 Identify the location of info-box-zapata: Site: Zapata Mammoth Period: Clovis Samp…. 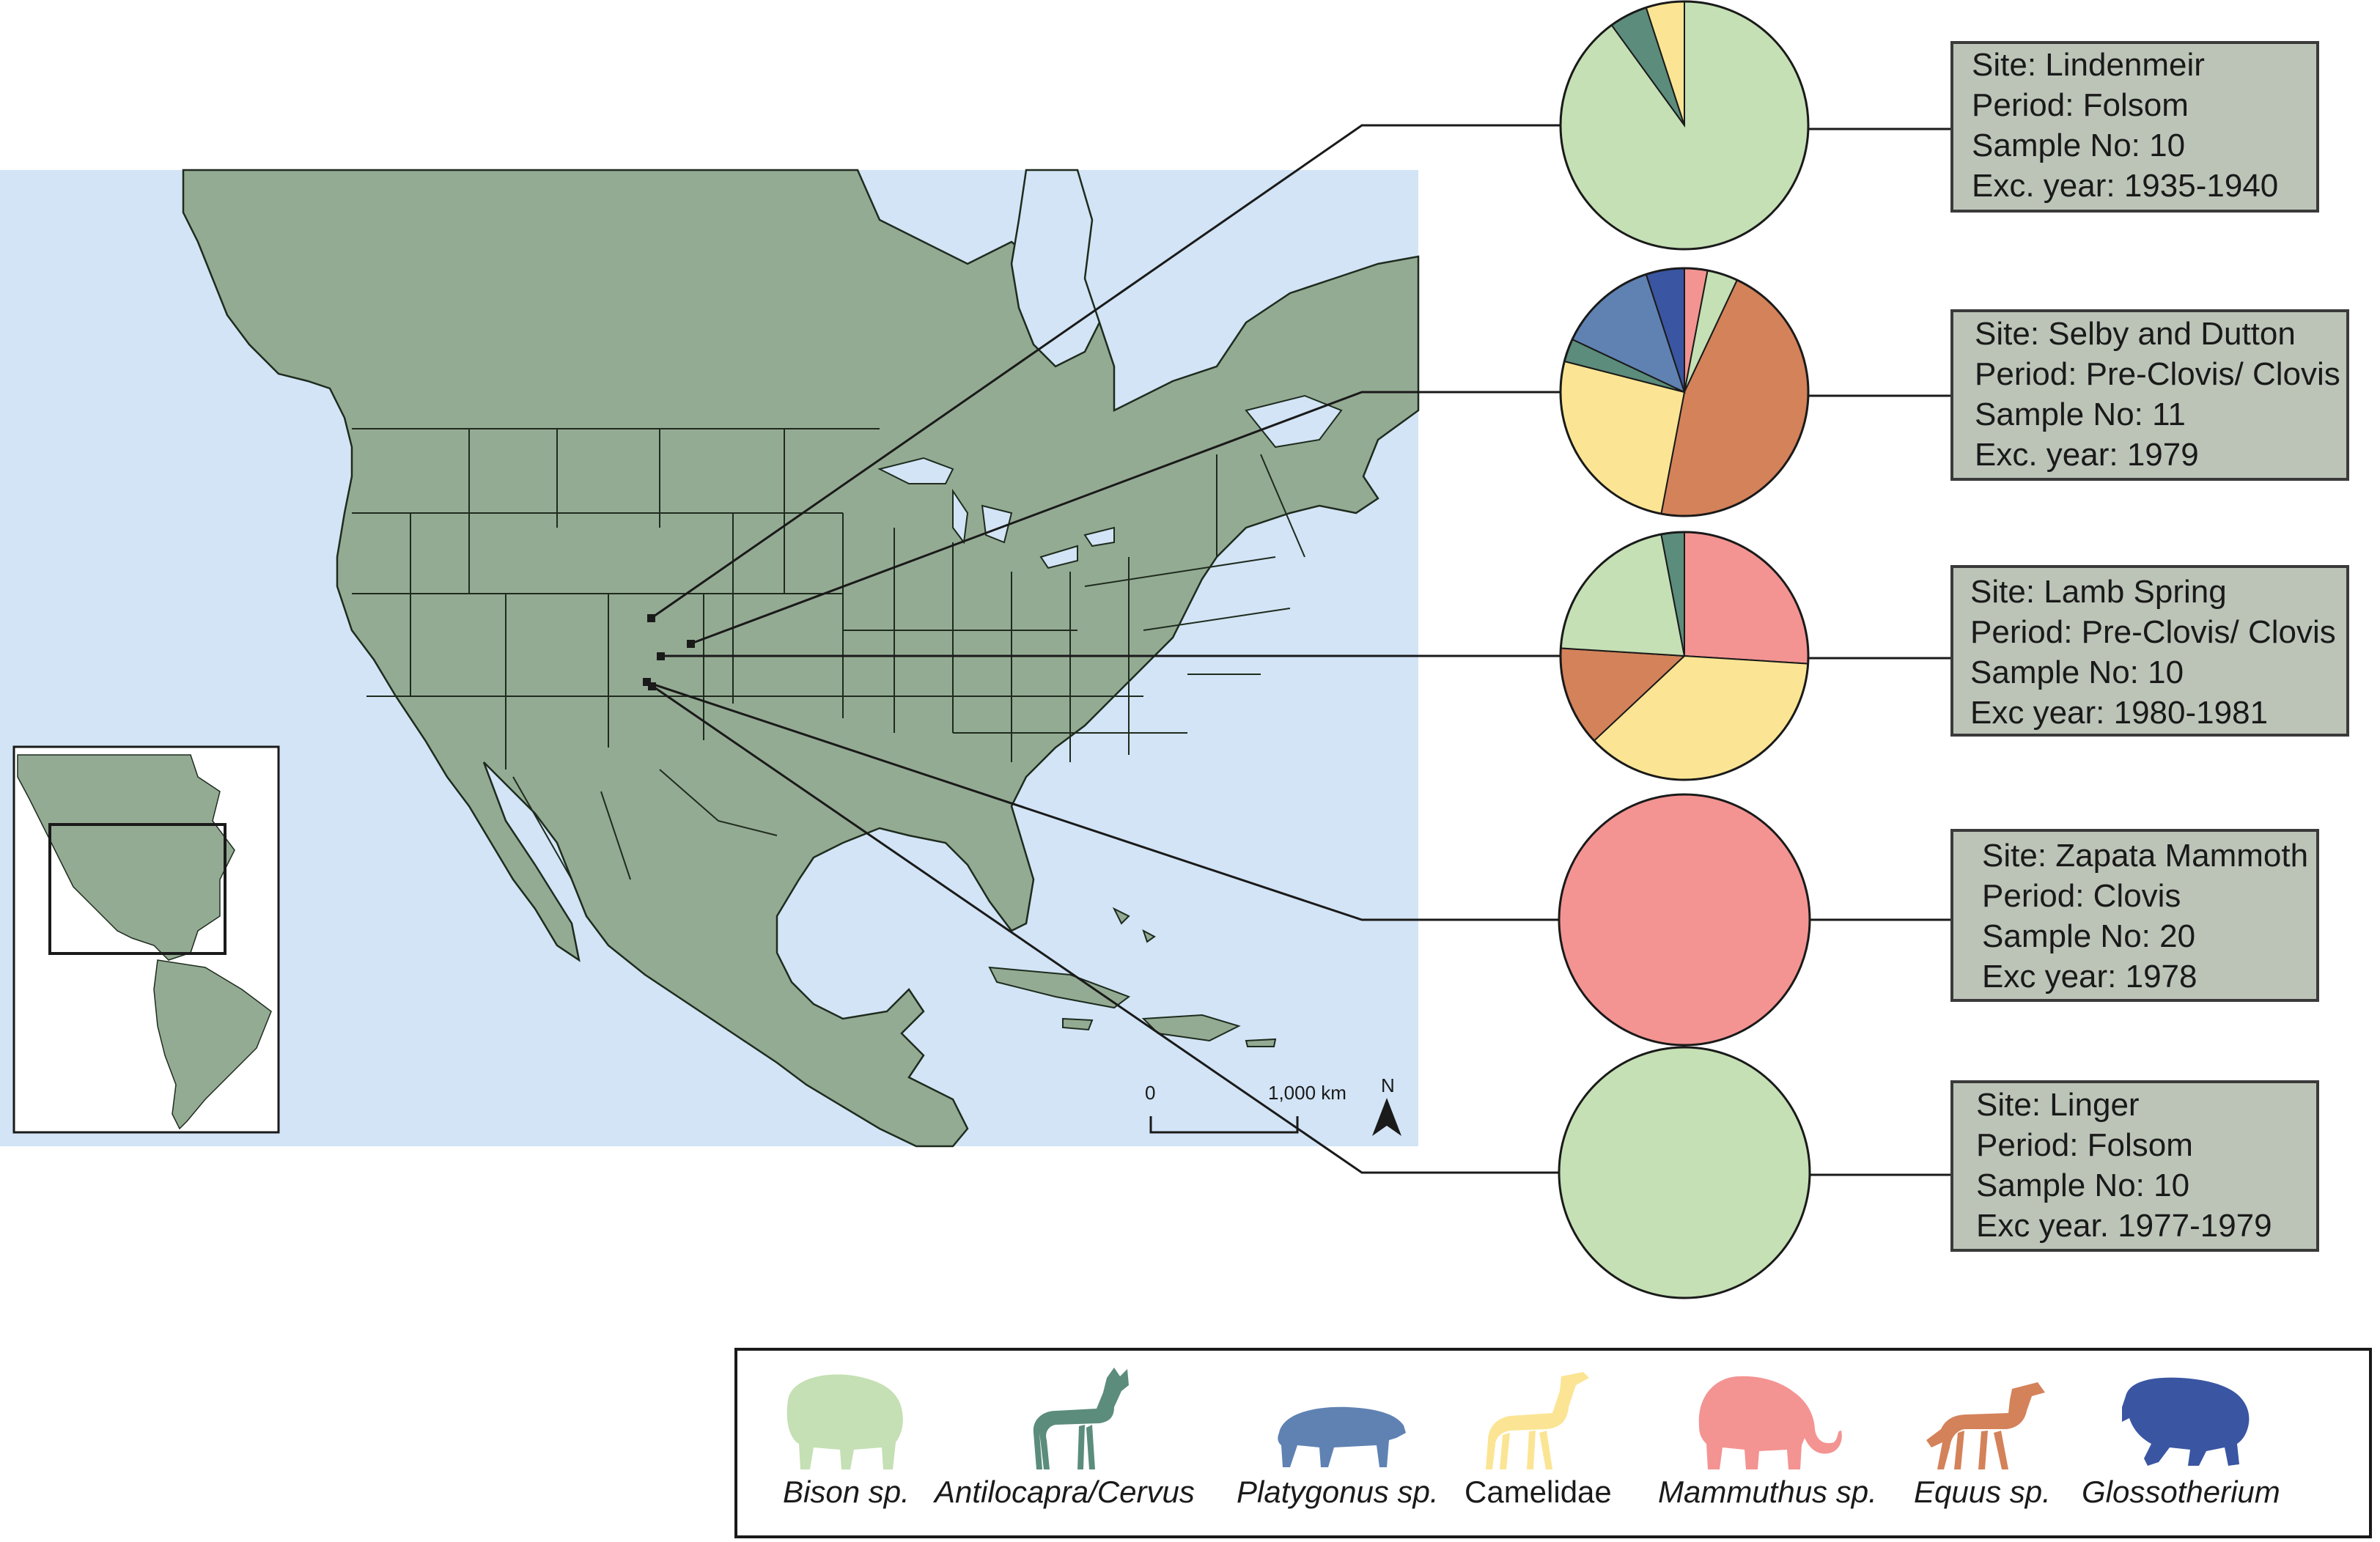
(2134, 916).